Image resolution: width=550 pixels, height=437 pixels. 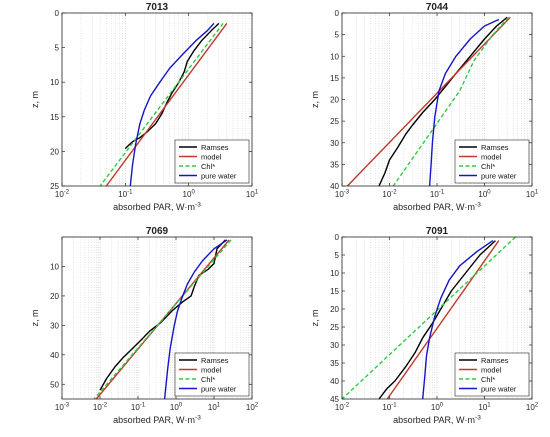 I want to click on y-tick-label: 50, so click(x=54, y=384).